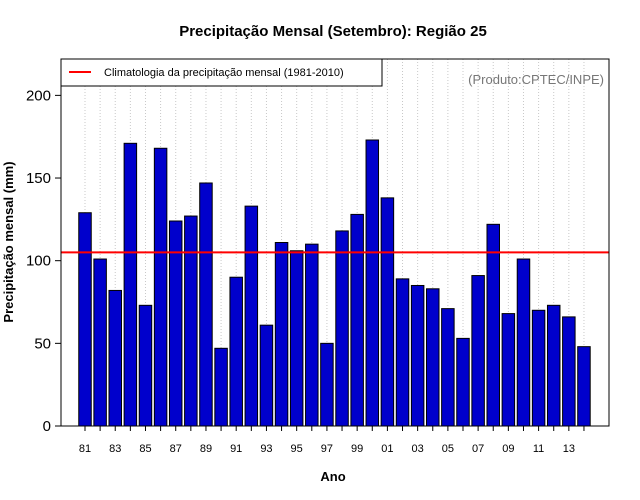 The width and height of the screenshot is (640, 500). What do you see at coordinates (387, 449) in the screenshot?
I see `x-tick-label: 01` at bounding box center [387, 449].